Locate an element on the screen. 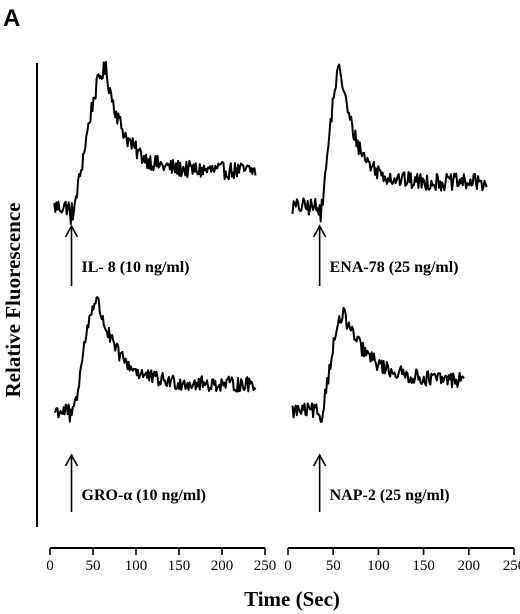  trace-gro is located at coordinates (155, 359).